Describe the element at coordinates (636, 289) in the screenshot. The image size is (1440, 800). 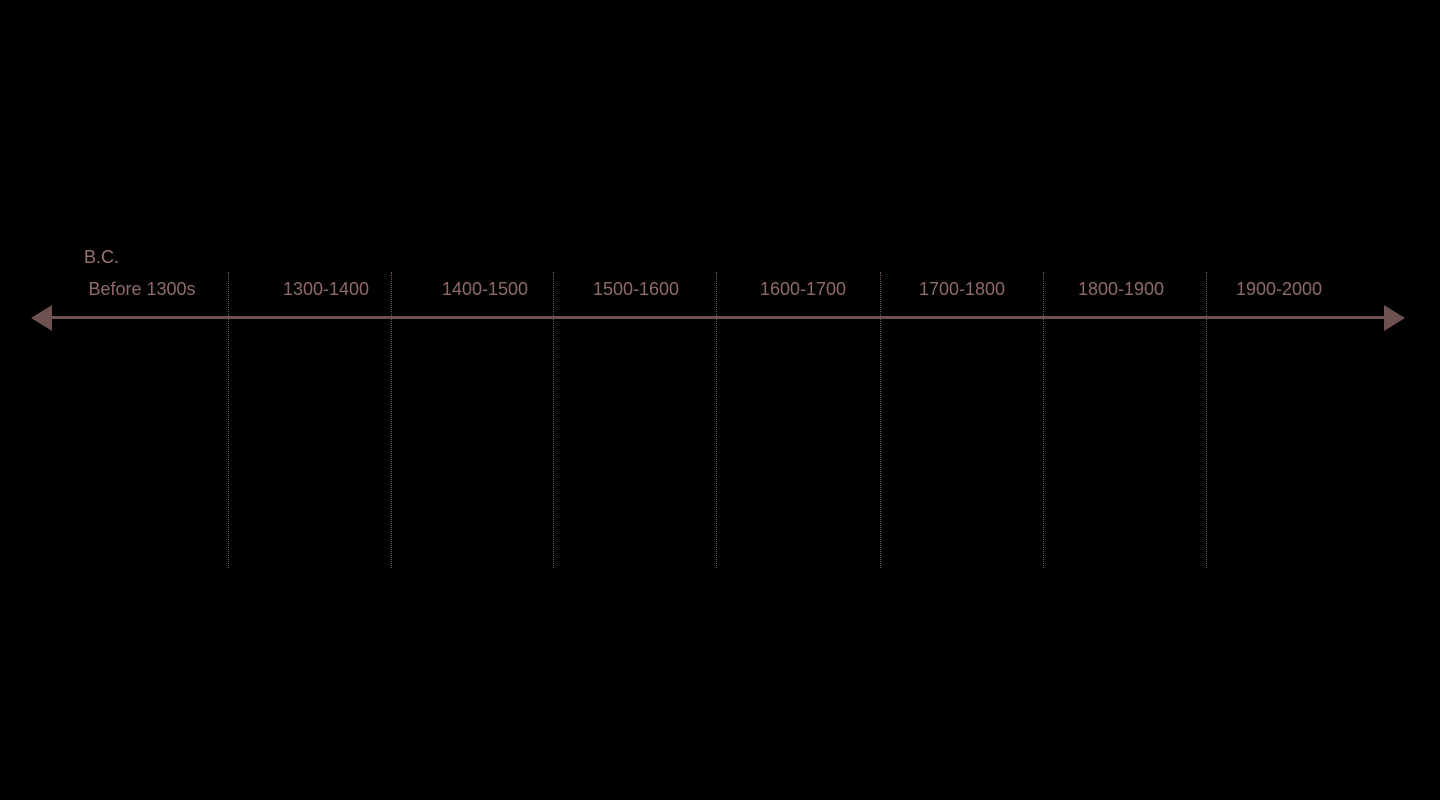
I see `period-label-1500-1600: 1500-1600` at that location.